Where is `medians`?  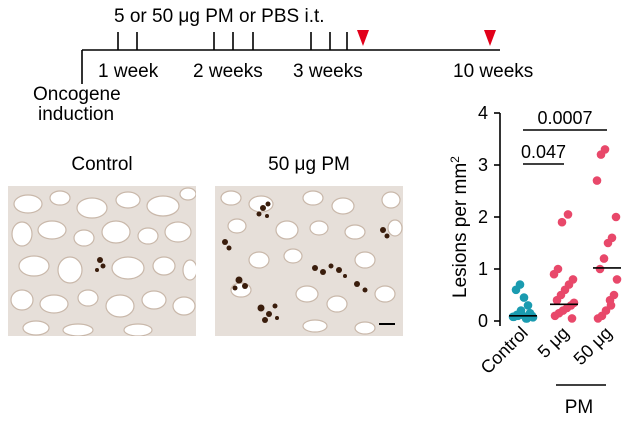
medians is located at coordinates (565, 292).